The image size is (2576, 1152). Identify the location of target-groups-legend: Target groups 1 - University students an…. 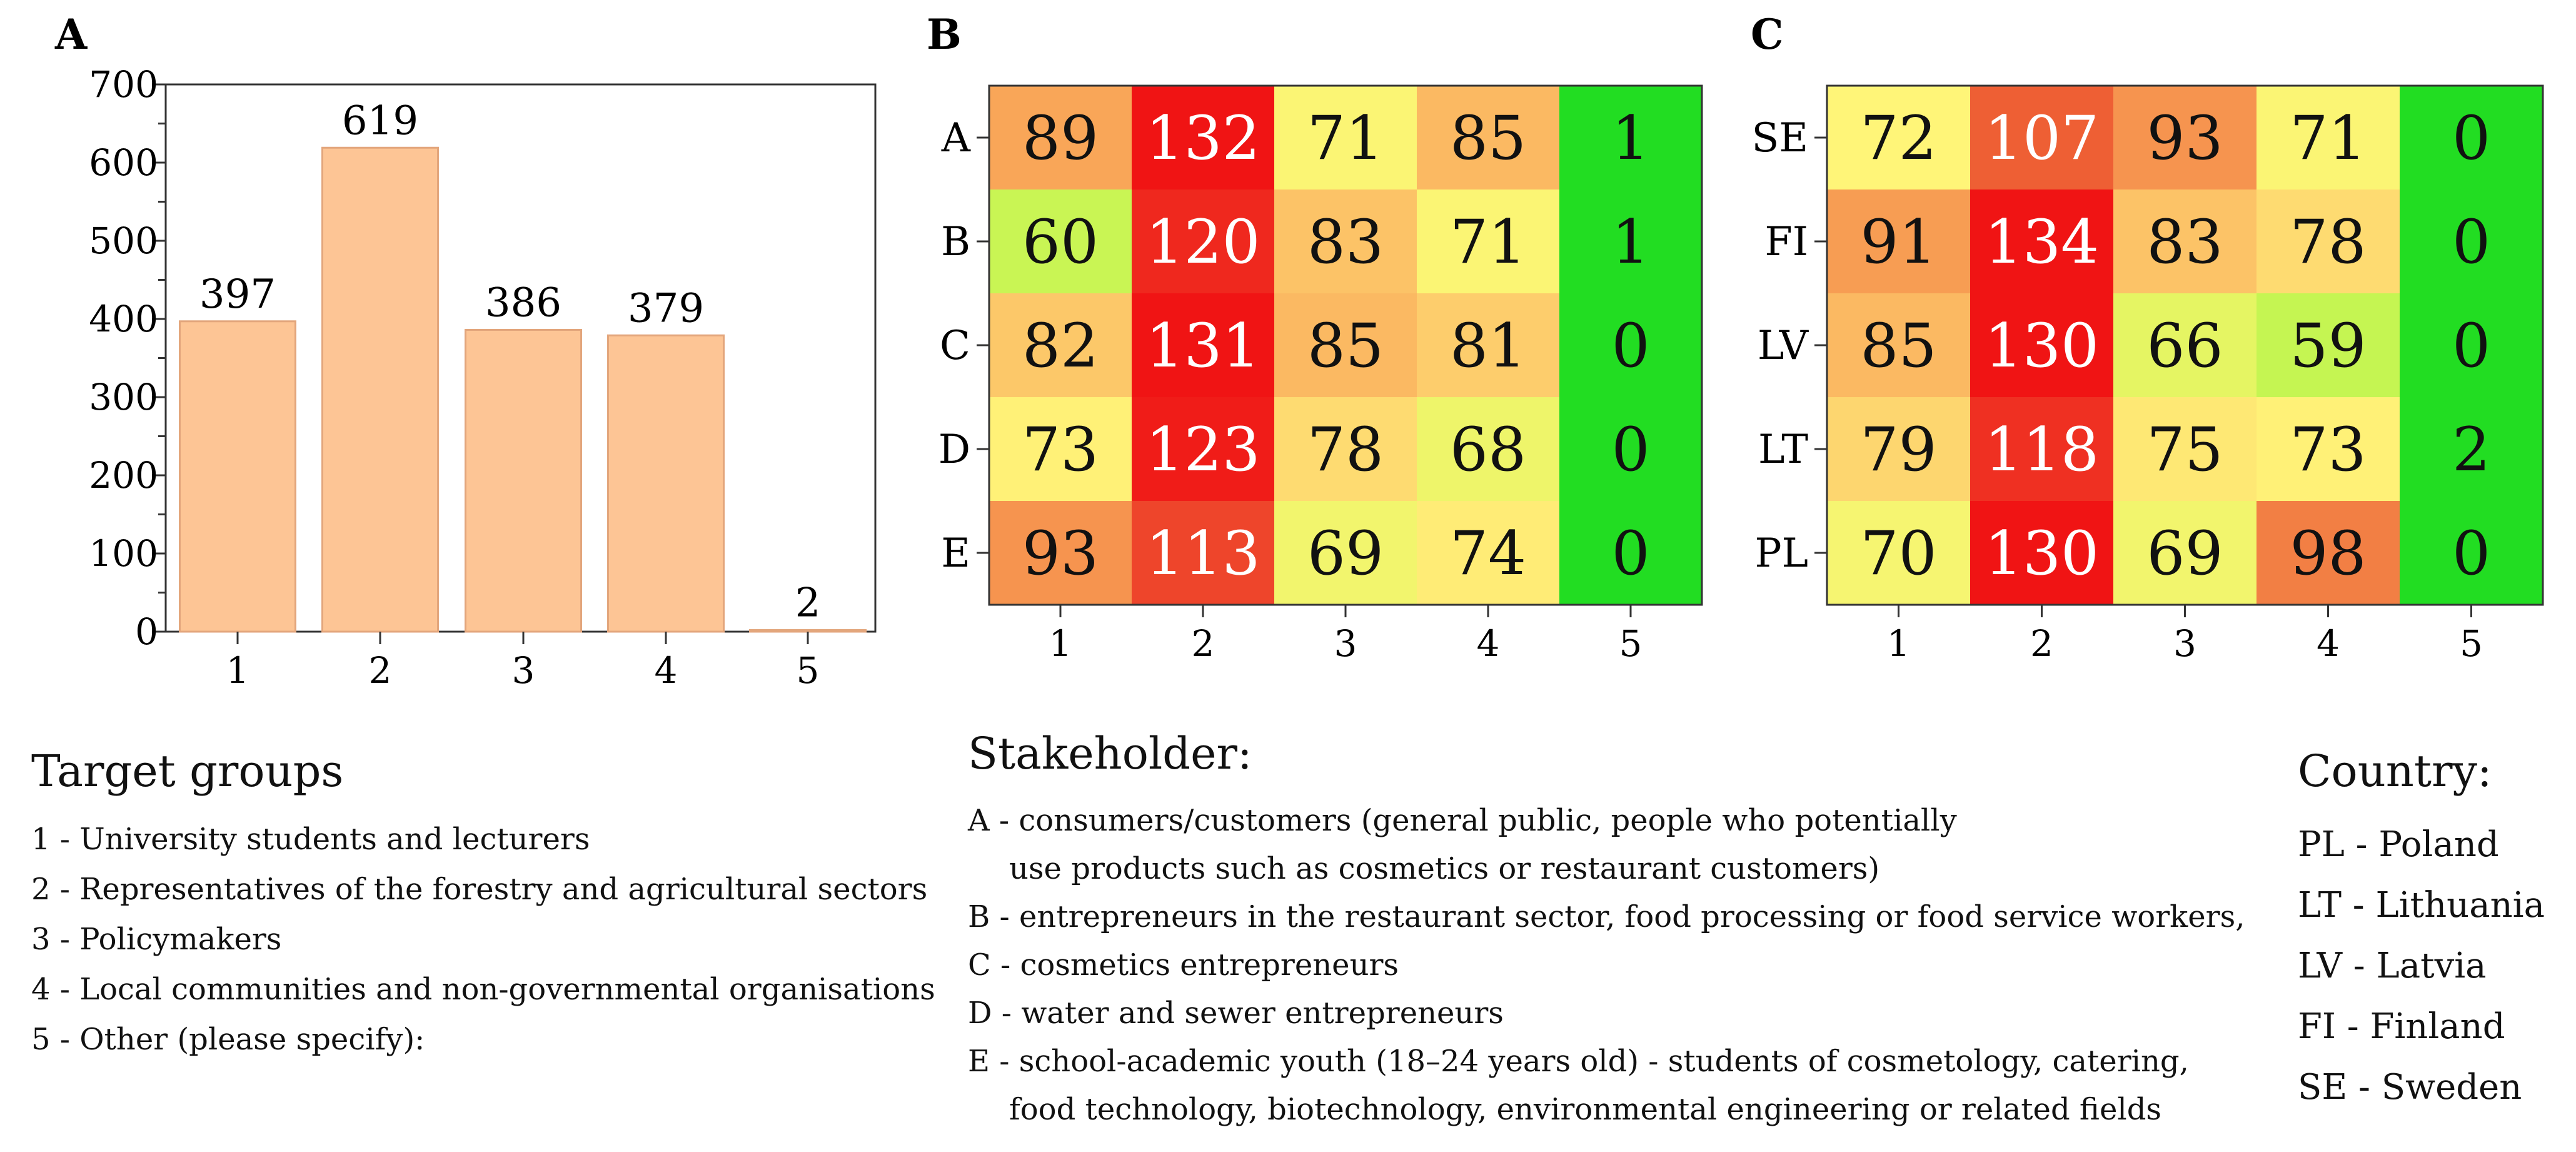
(483, 904).